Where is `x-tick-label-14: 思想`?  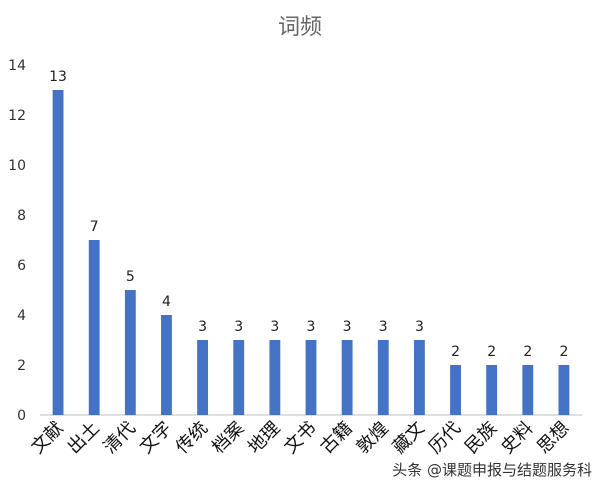 x-tick-label-14: 思想 is located at coordinates (553, 438).